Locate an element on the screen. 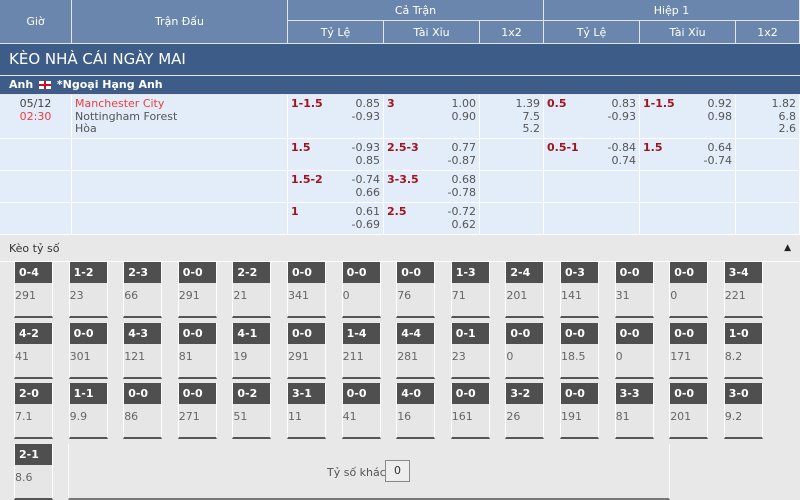 The image size is (800, 500). score-cell: 0-3 141 is located at coordinates (579, 290).